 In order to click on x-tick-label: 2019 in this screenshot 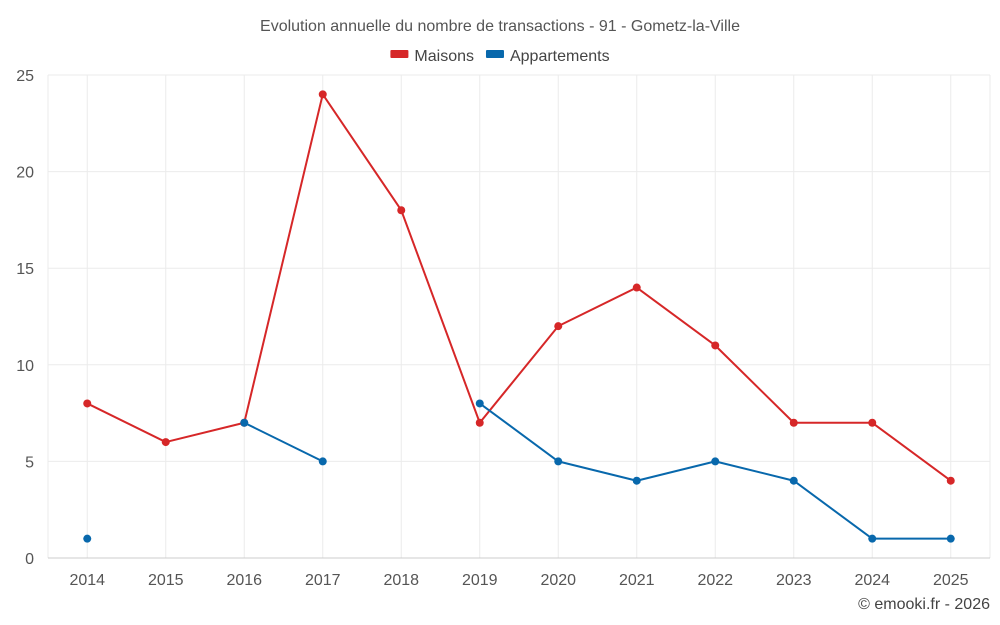, I will do `click(480, 580)`.